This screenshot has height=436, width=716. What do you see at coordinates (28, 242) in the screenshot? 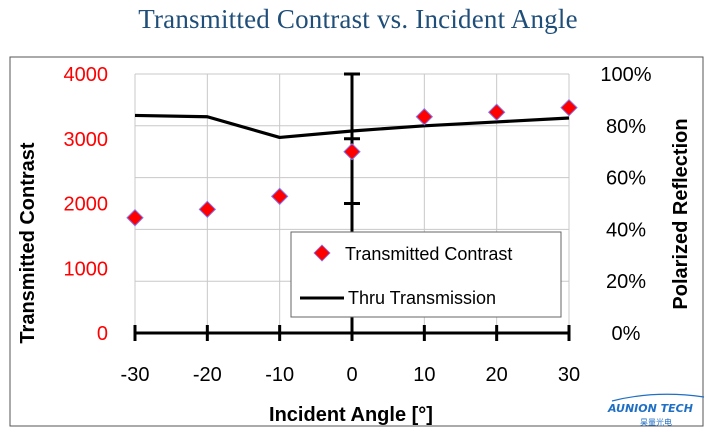
I see `y-axis-left-title: Transmitted Contrast` at bounding box center [28, 242].